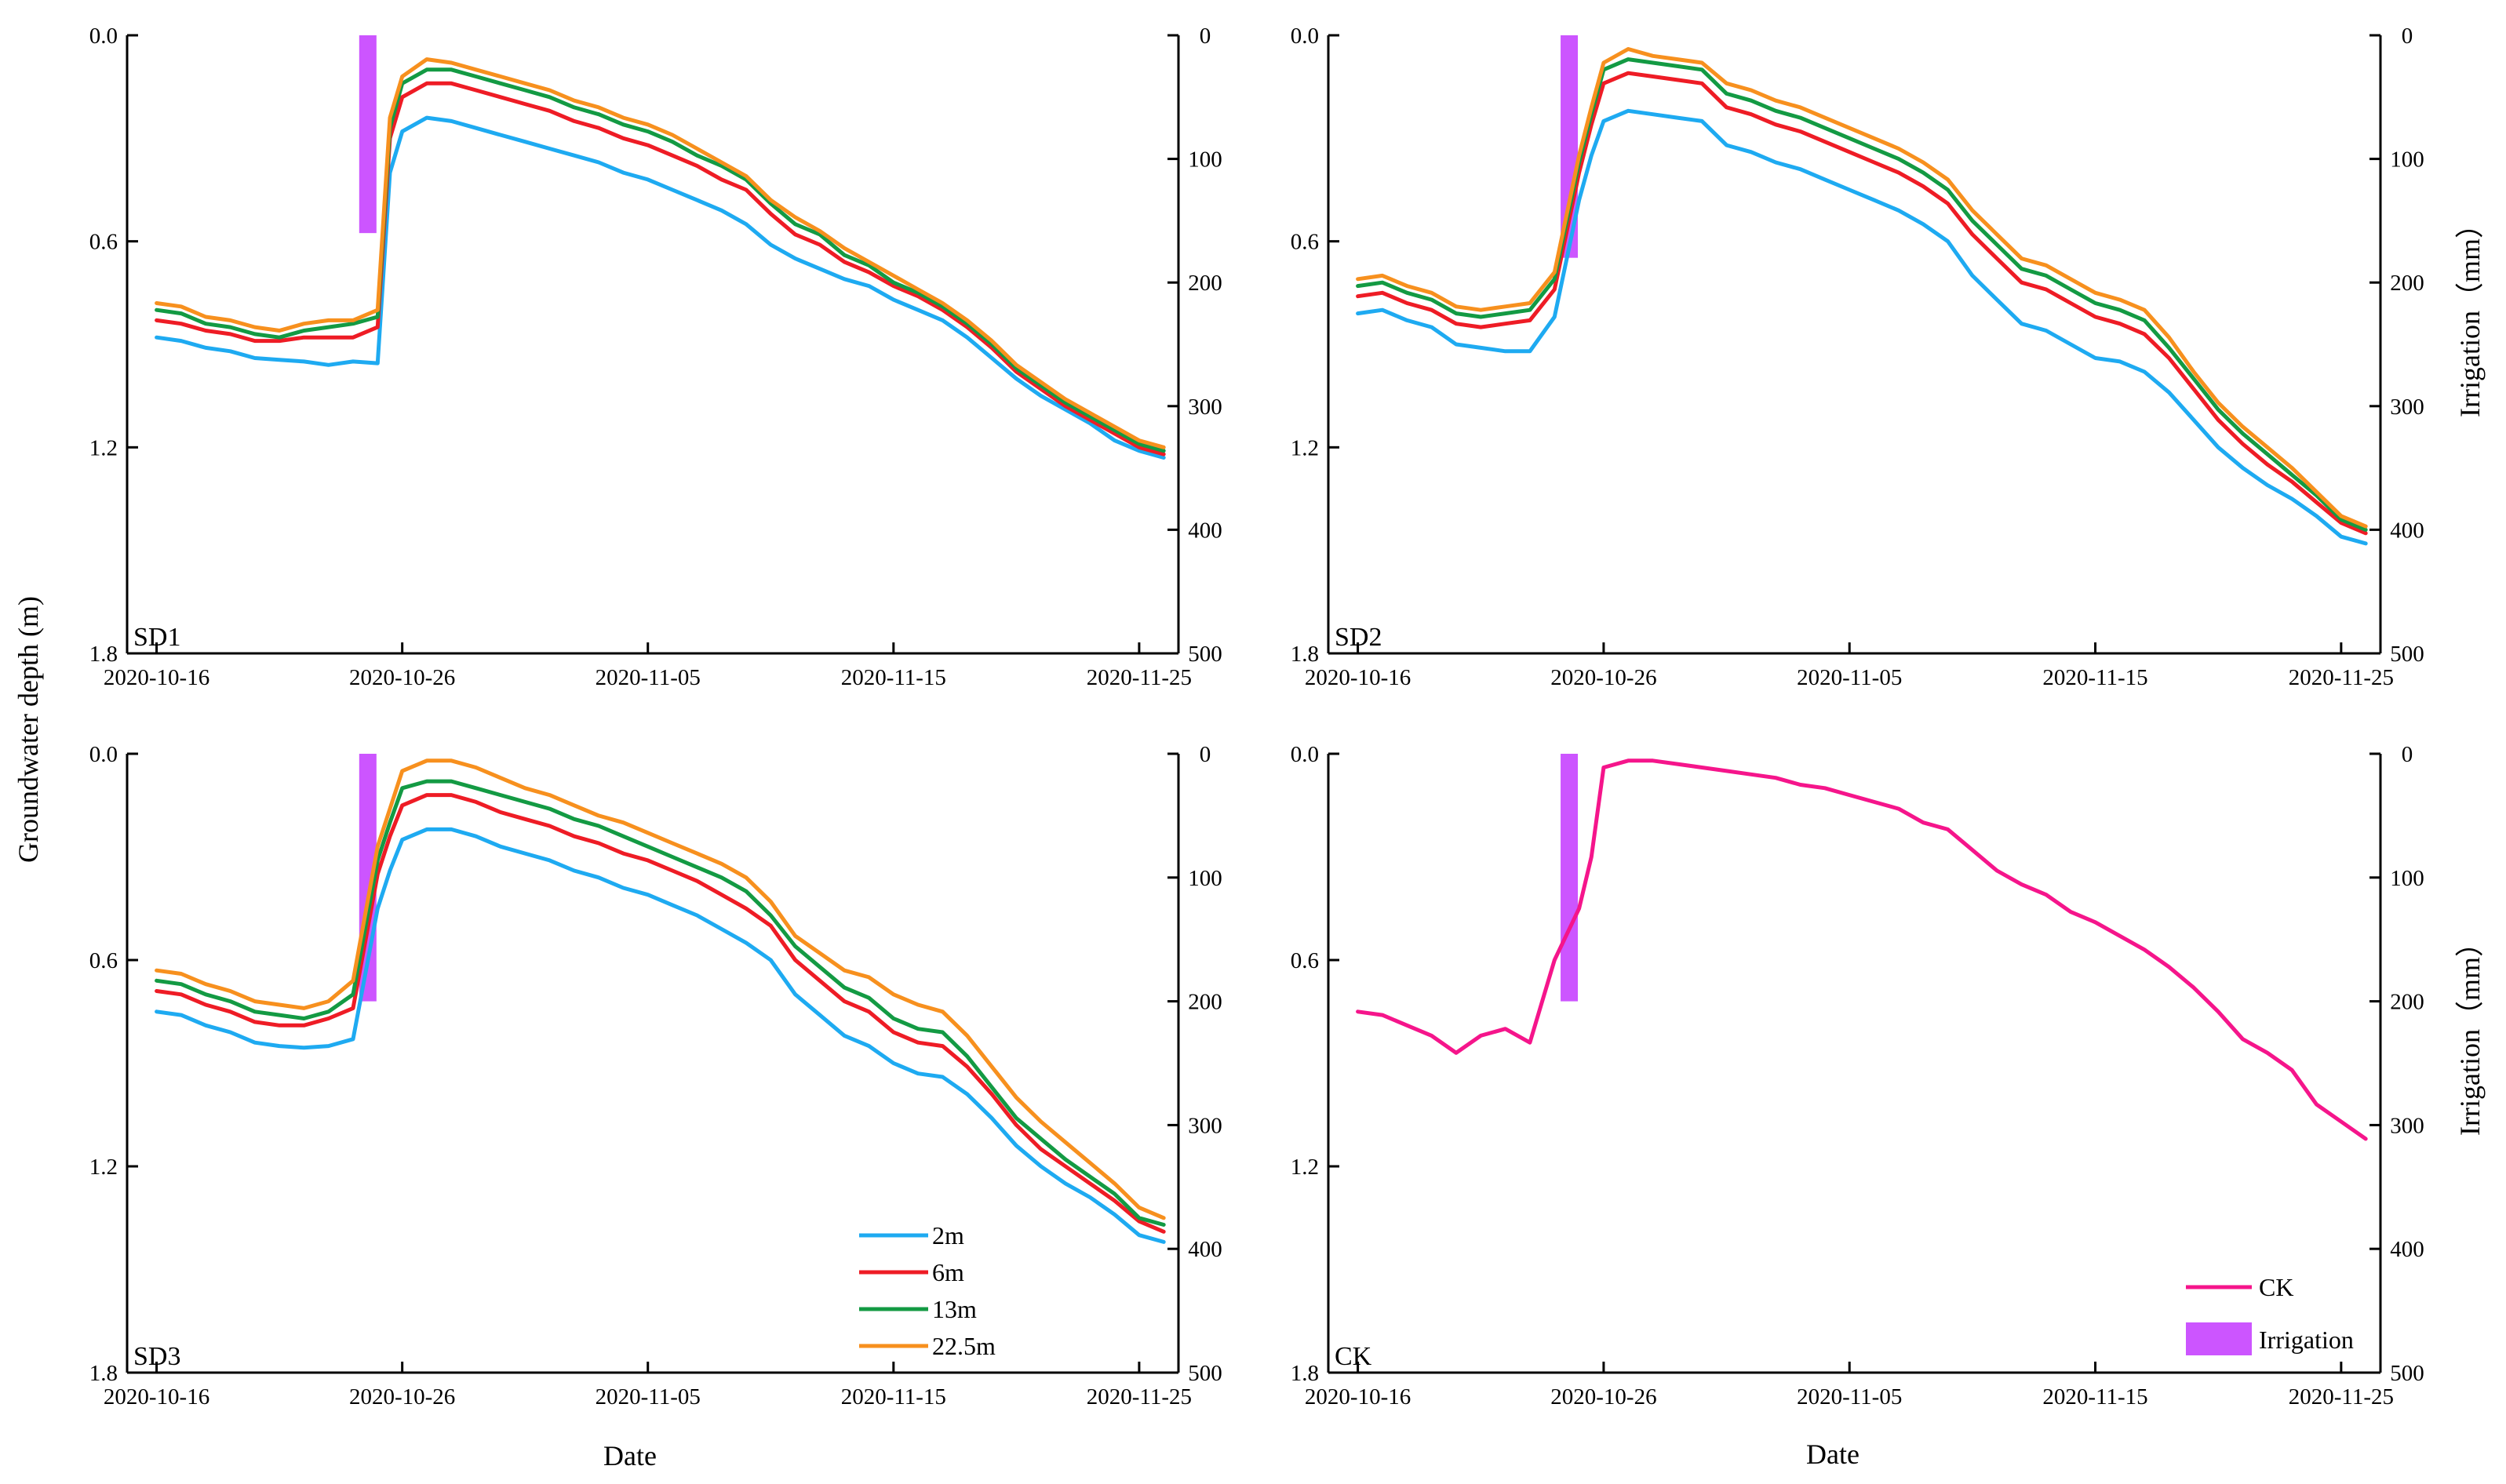  What do you see at coordinates (2306, 1340) in the screenshot?
I see `legend-label: Irrigation` at bounding box center [2306, 1340].